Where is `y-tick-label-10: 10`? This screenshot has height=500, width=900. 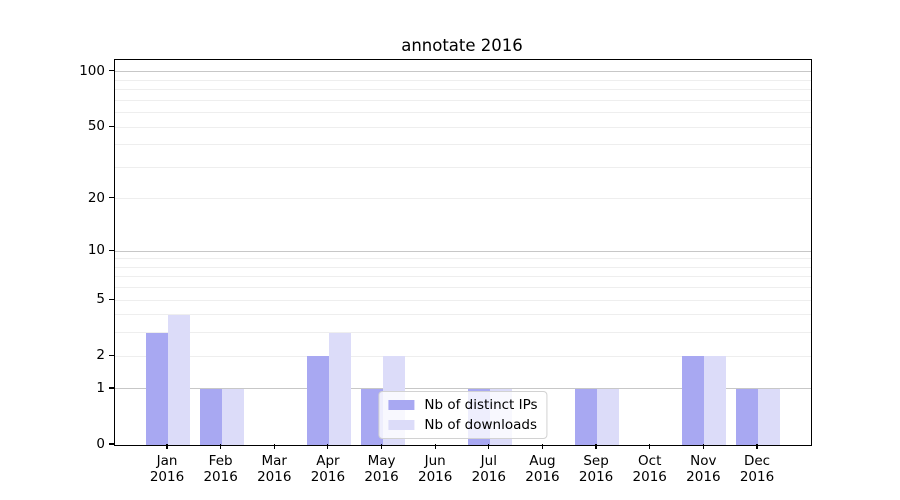 y-tick-label-10: 10 is located at coordinates (96, 250).